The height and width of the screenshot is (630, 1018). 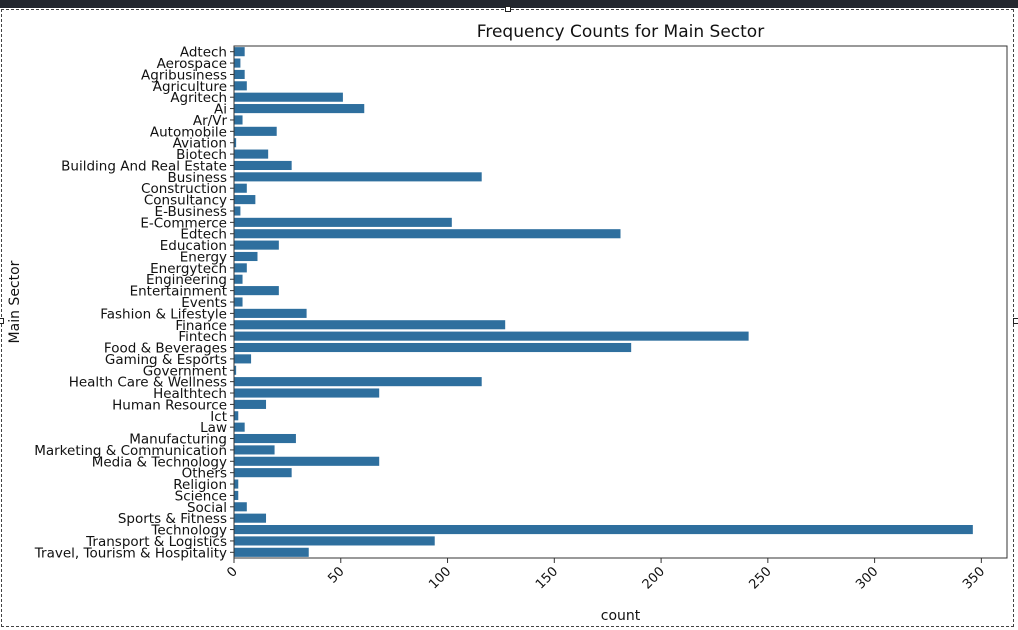 What do you see at coordinates (207, 508) in the screenshot?
I see `y-tick-label: Social` at bounding box center [207, 508].